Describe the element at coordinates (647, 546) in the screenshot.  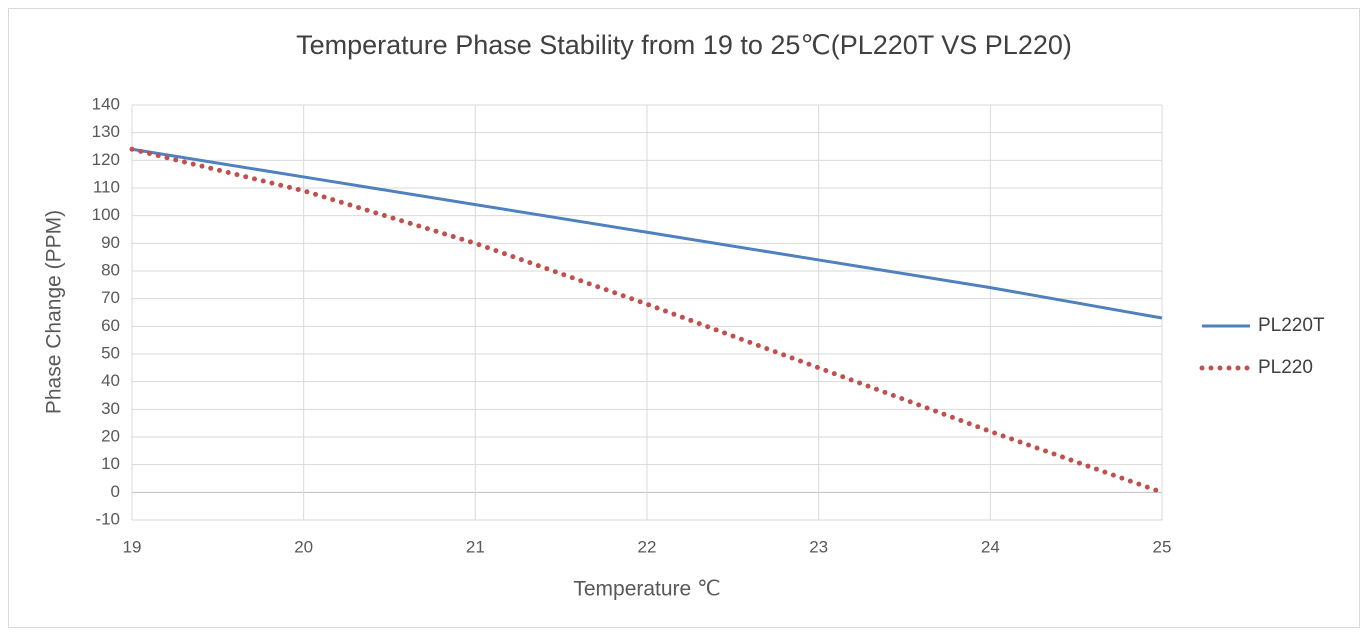
I see `x-tick-label: 22` at that location.